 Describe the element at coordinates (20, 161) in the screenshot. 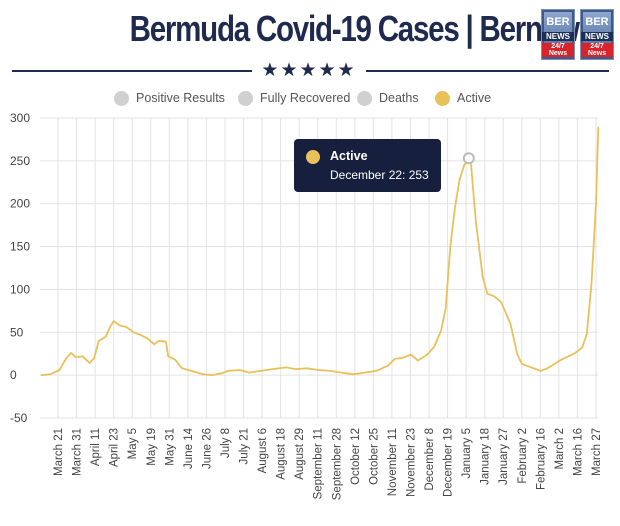

I see `y-tick-label: 250` at that location.